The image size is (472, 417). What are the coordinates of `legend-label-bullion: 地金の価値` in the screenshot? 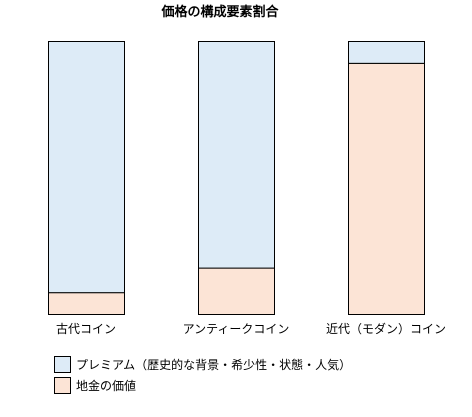 It's located at (106, 385).